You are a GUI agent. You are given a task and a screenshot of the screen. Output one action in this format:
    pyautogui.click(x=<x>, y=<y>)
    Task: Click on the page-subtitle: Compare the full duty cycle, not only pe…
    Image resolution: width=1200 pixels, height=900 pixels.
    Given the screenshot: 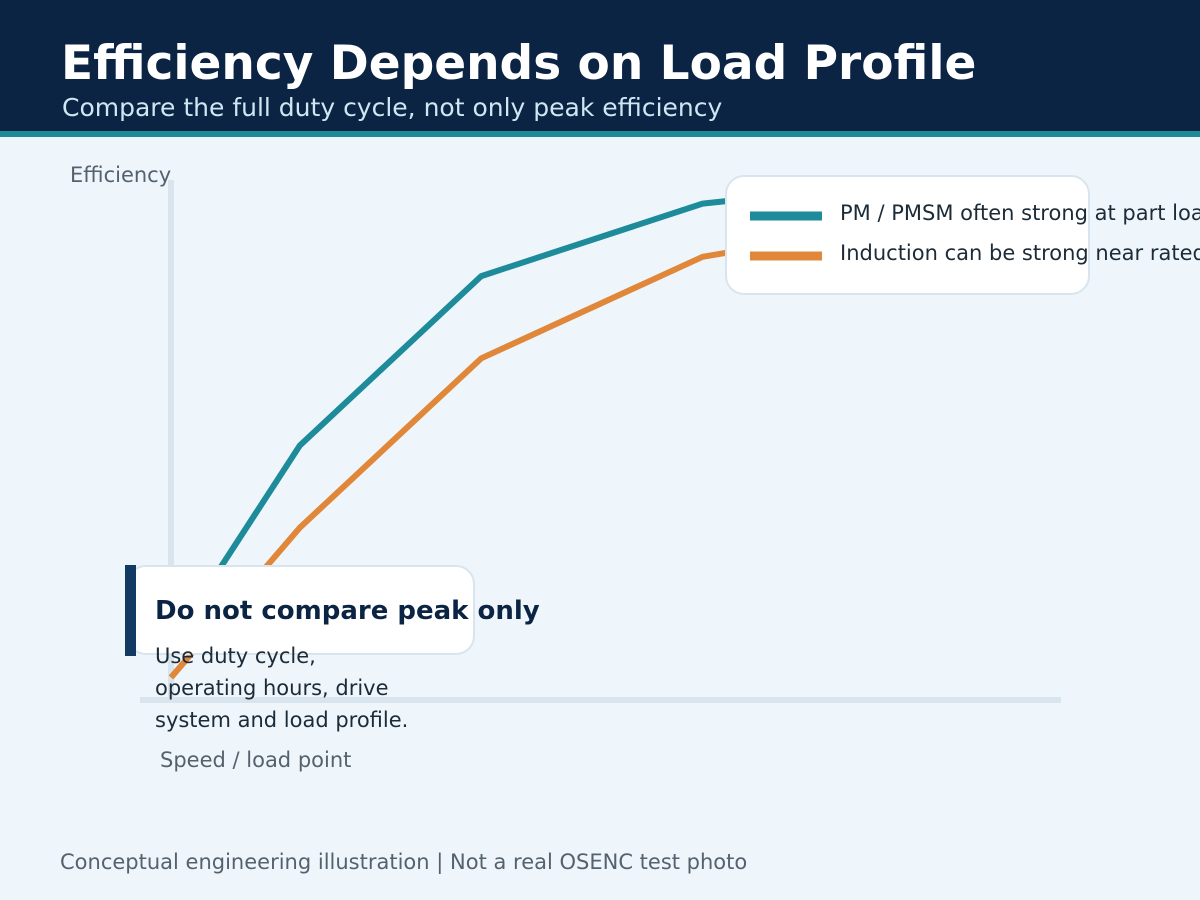 What is the action you would take?
    pyautogui.click(x=392, y=107)
    